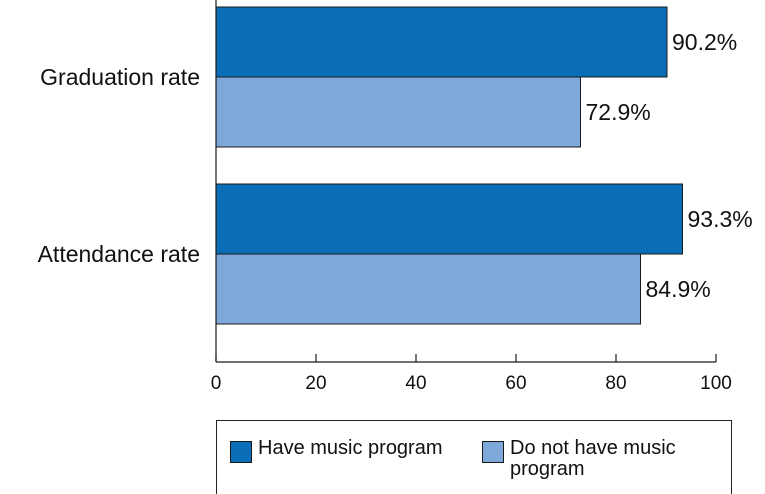 This screenshot has height=494, width=765. Describe the element at coordinates (315, 383) in the screenshot. I see `x-tick-label: 20` at that location.